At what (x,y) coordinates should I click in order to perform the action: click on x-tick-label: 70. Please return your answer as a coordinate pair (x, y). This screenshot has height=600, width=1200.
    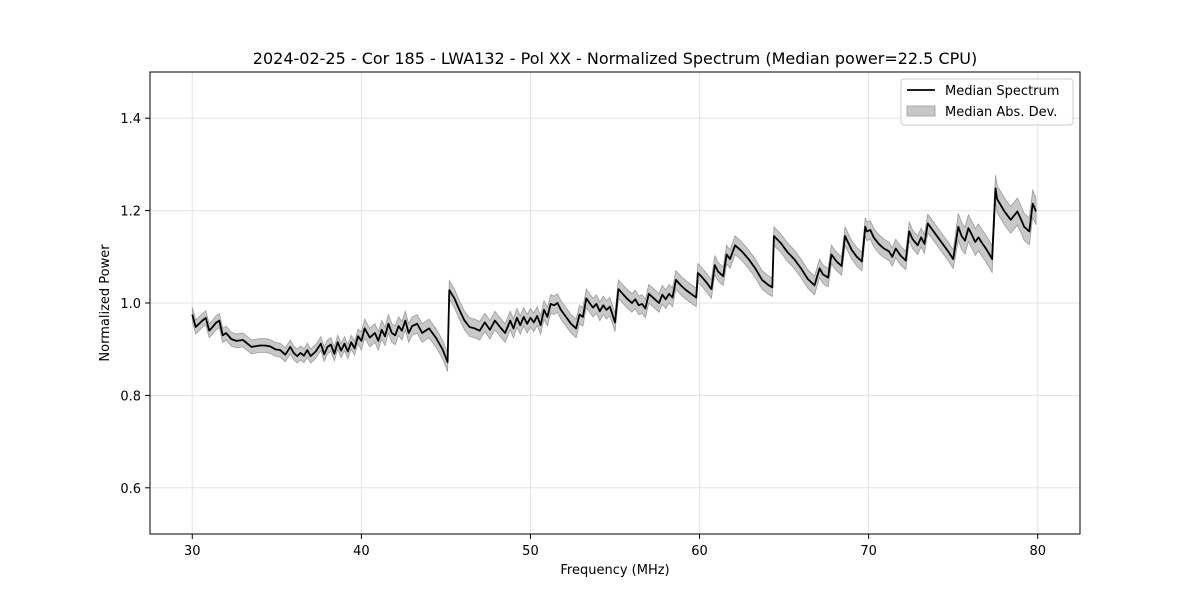
    Looking at the image, I should click on (868, 551).